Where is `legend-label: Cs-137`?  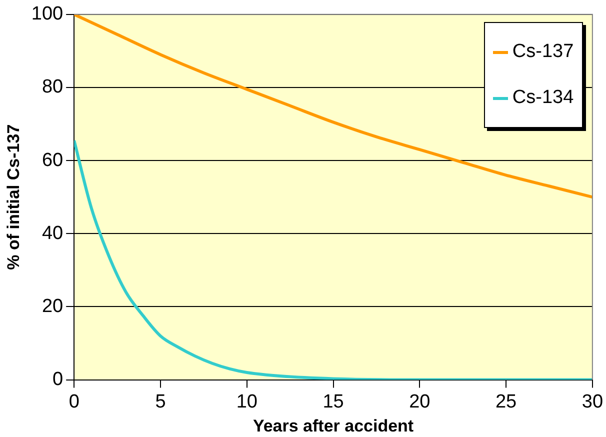
legend-label: Cs-137 is located at coordinates (543, 52).